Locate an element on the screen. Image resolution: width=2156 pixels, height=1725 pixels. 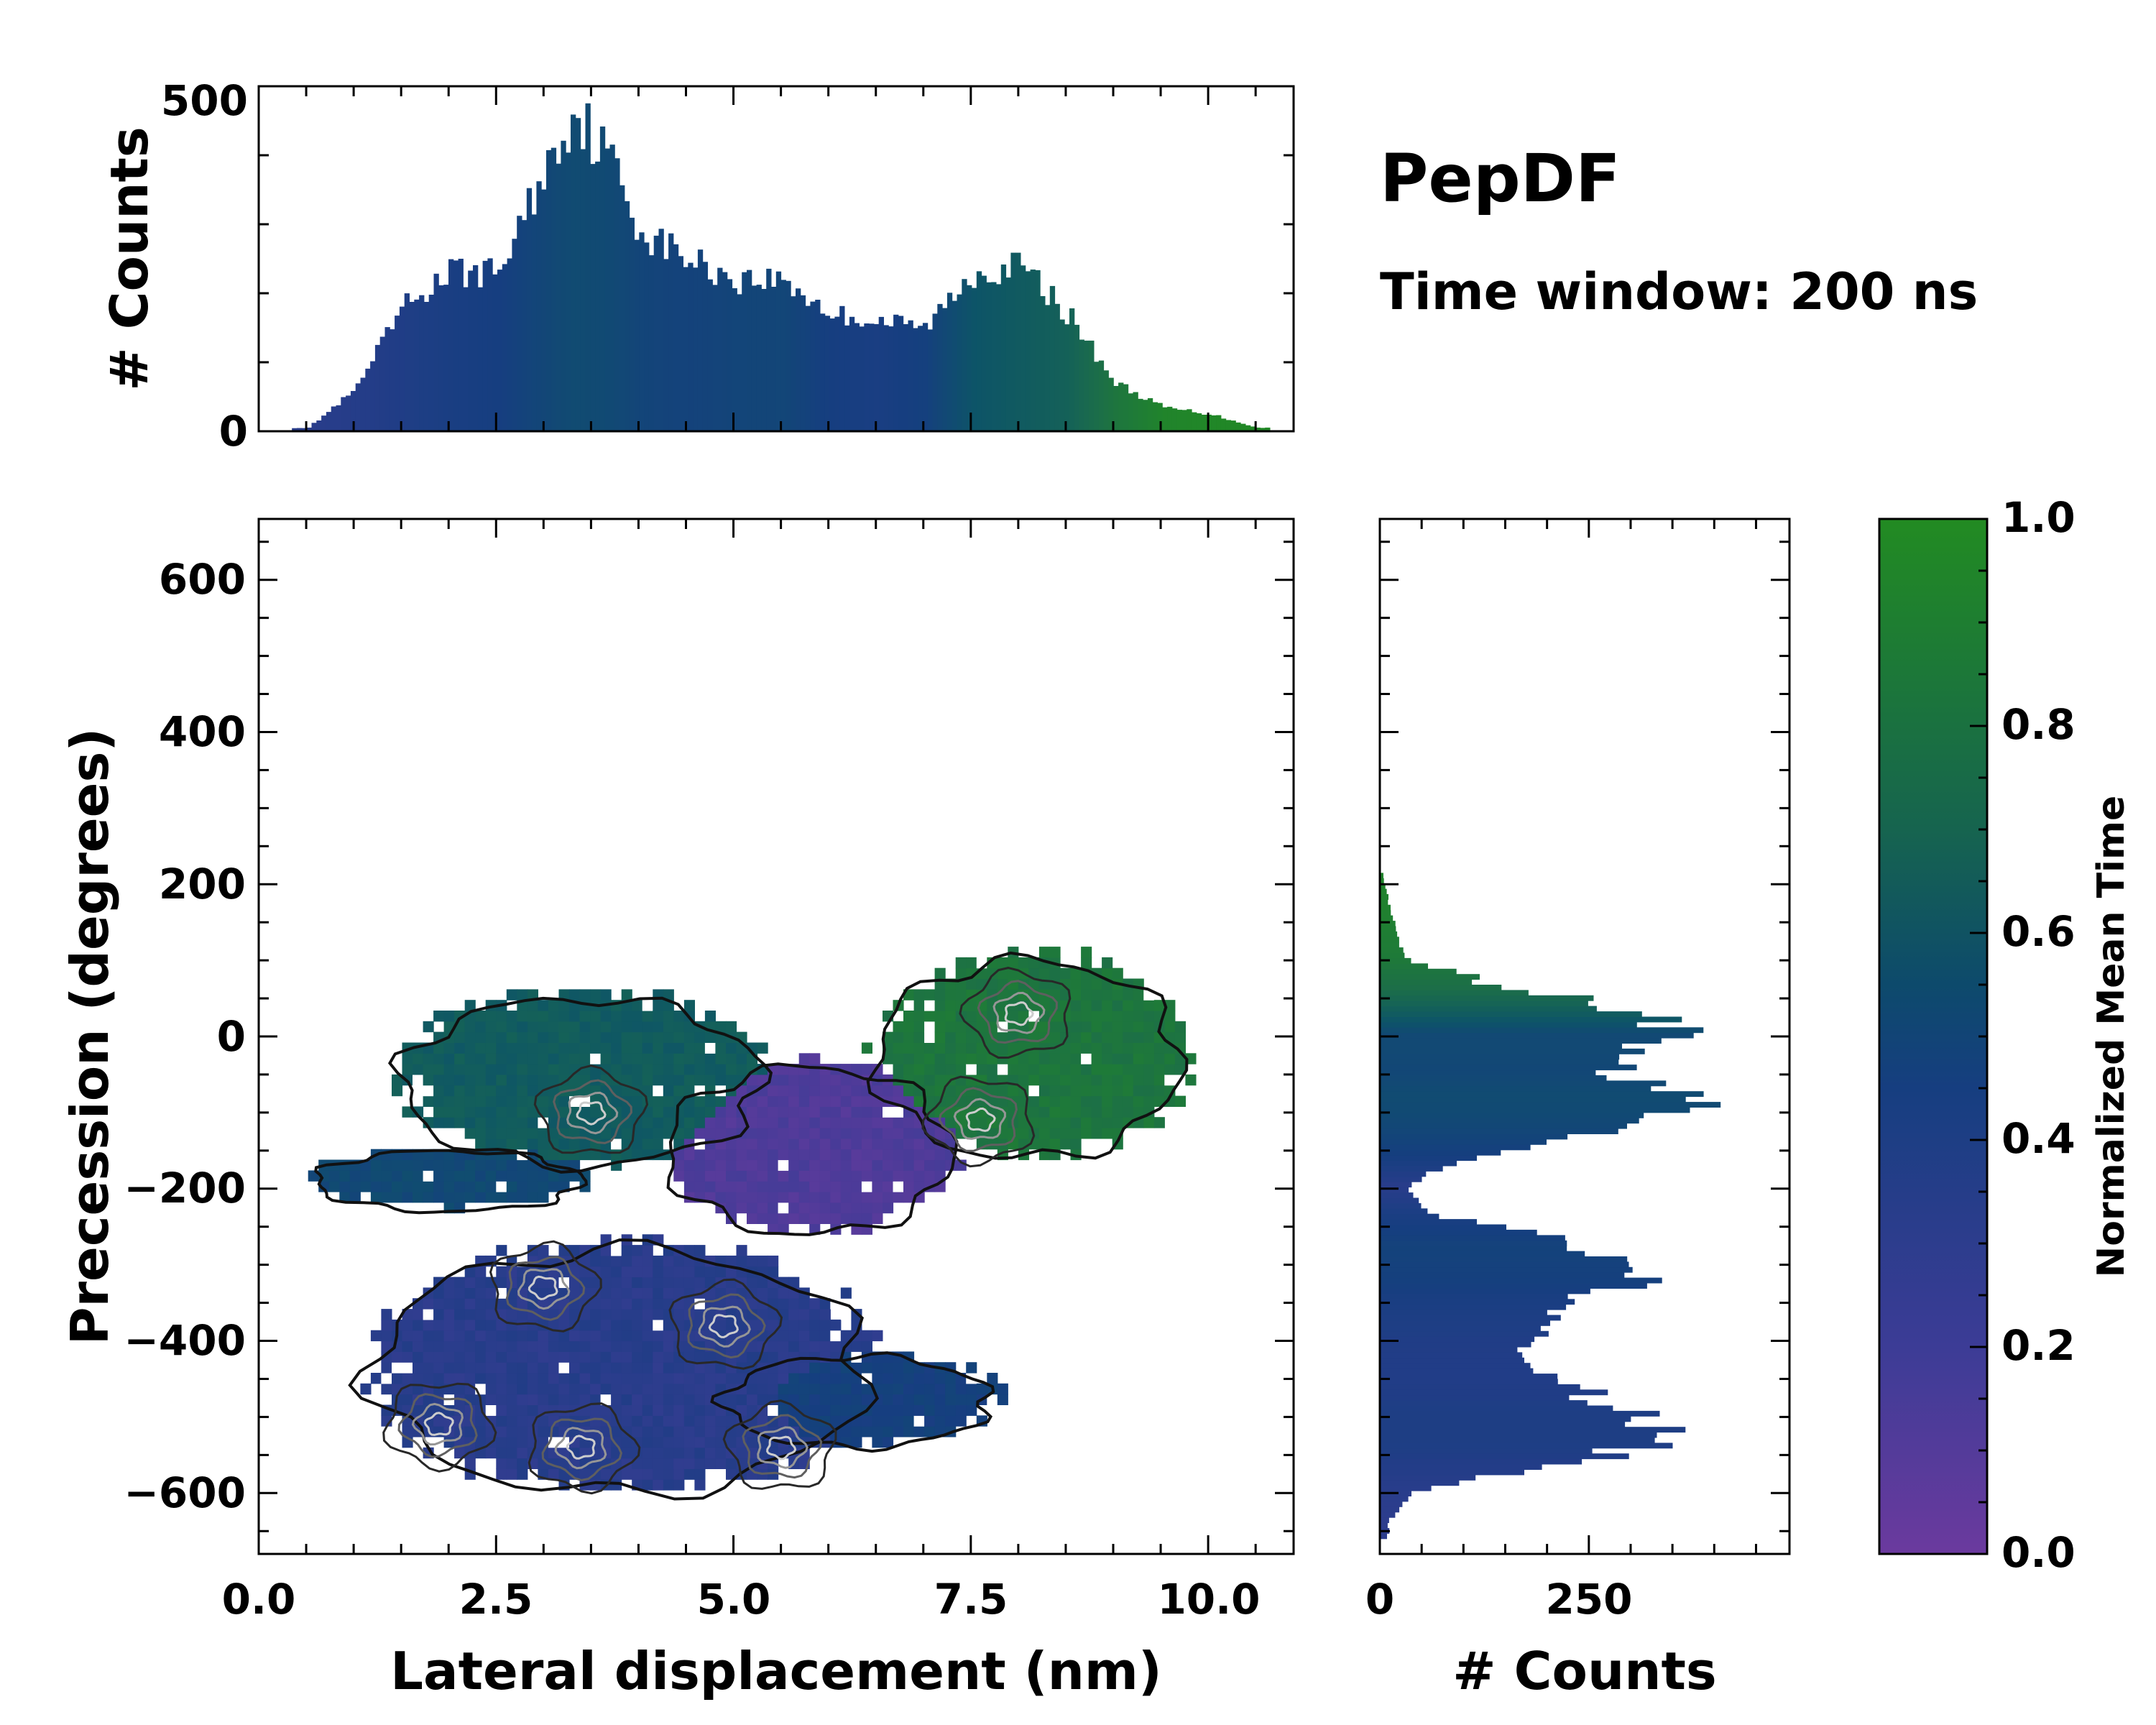
colorbar-tick-label-5: 1.0 is located at coordinates (2038, 517).